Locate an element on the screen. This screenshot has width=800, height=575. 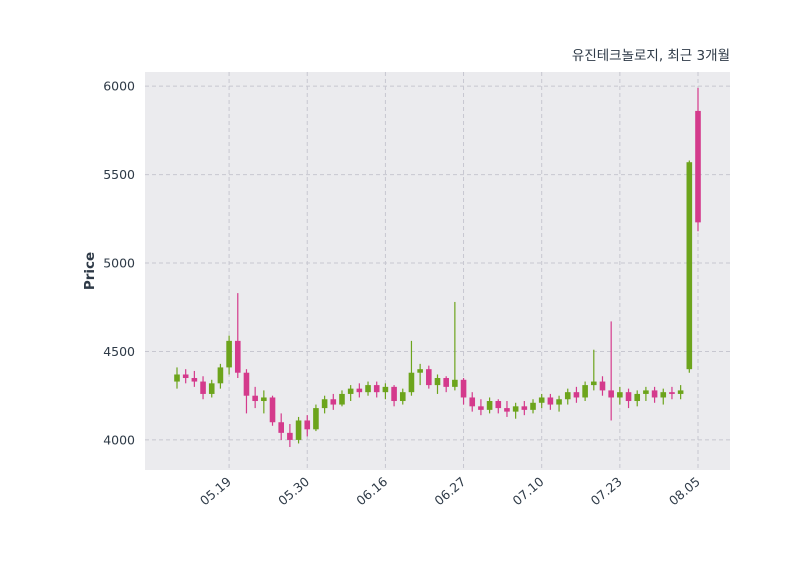
chart-title: 유진테크놀로지, 최근 3개월 is located at coordinates (650, 56).